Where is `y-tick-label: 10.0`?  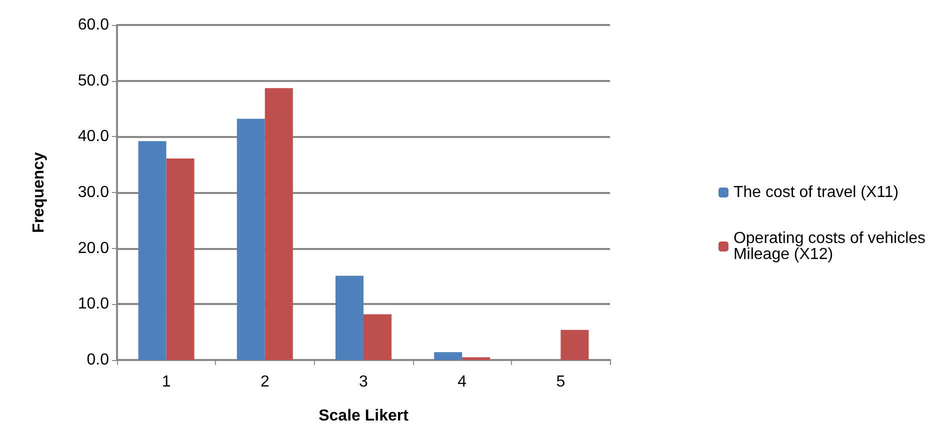
y-tick-label: 10.0 is located at coordinates (94, 304).